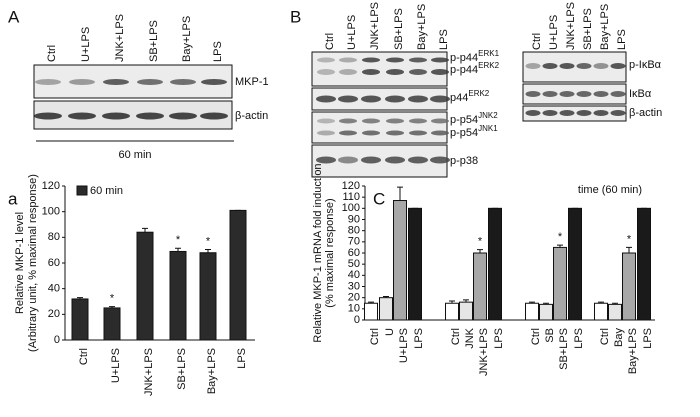  What do you see at coordinates (550, 335) in the screenshot?
I see `x-tick-label: SB` at bounding box center [550, 335].